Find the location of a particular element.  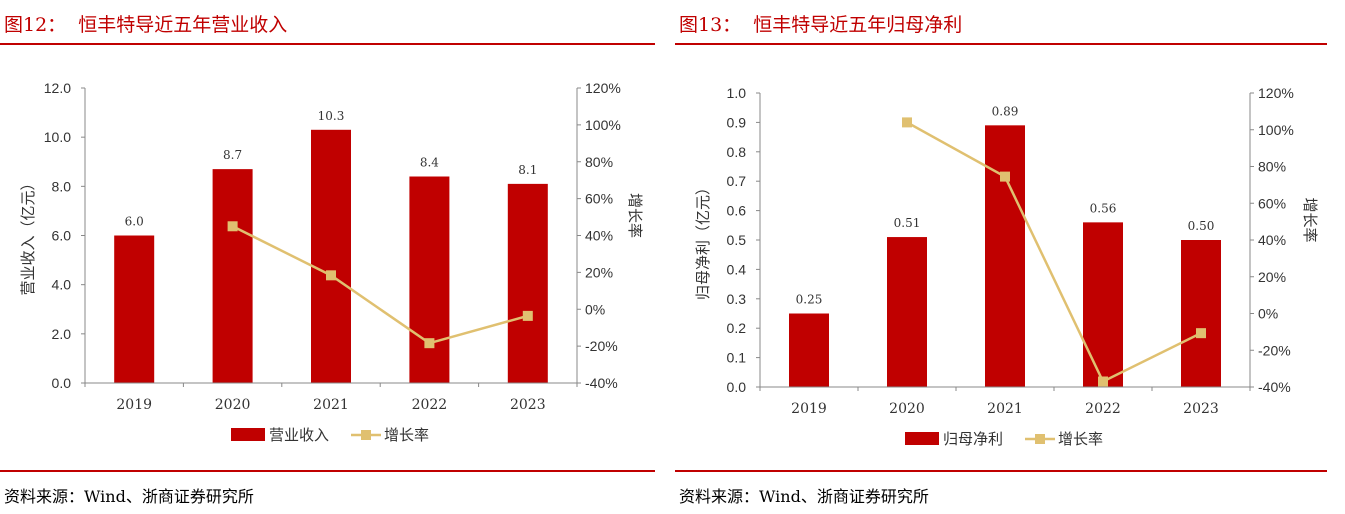

legend-bar-label: 归母净利 is located at coordinates (973, 439).